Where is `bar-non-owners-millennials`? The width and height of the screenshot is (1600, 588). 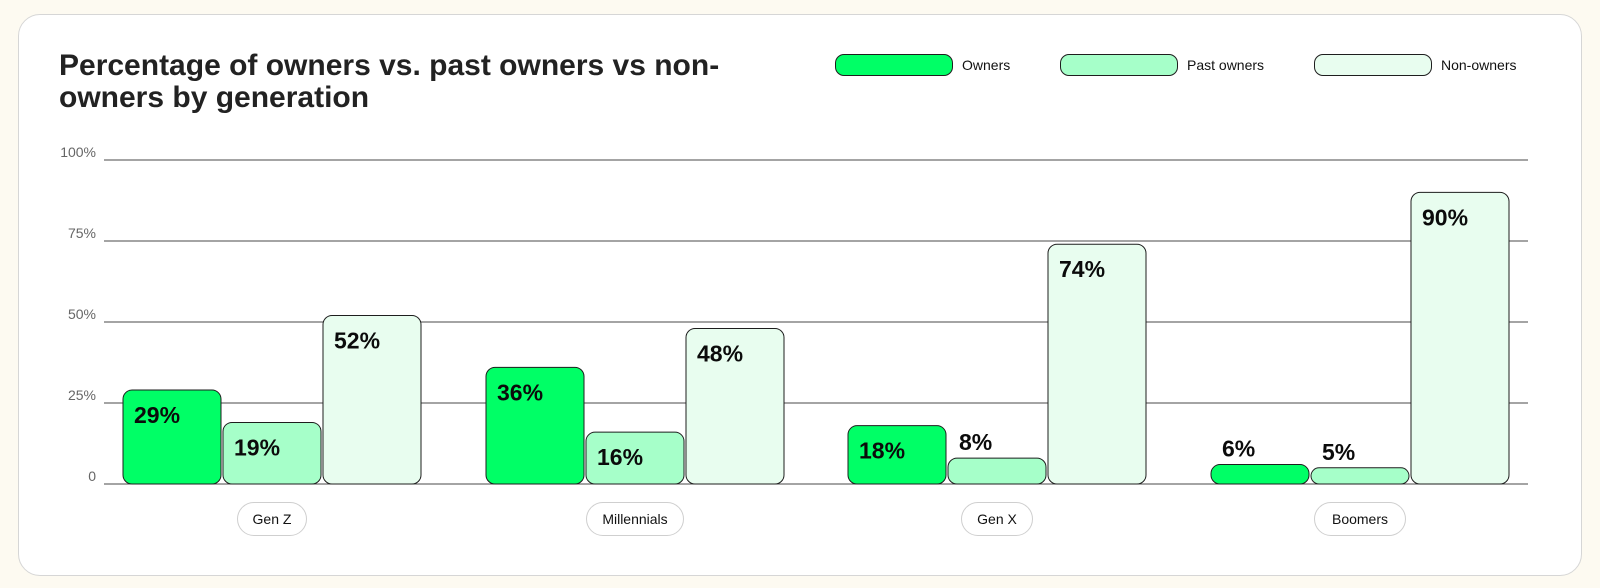 bar-non-owners-millennials is located at coordinates (735, 406).